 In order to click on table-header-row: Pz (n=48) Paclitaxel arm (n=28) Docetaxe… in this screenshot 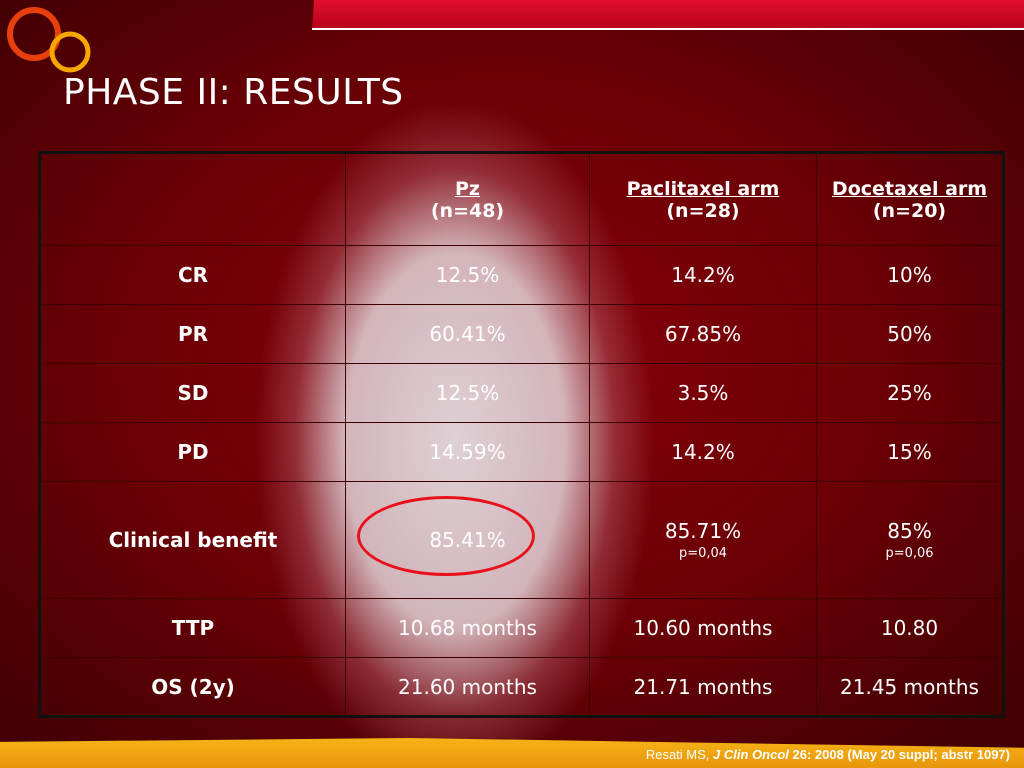, I will do `click(521, 199)`.